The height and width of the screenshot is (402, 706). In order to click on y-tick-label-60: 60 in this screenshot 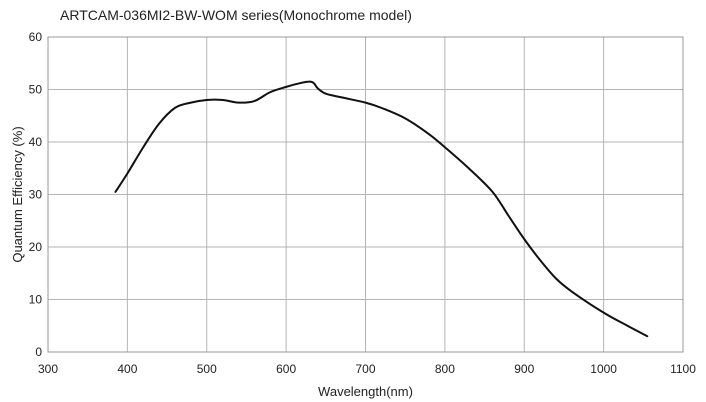, I will do `click(36, 37)`.